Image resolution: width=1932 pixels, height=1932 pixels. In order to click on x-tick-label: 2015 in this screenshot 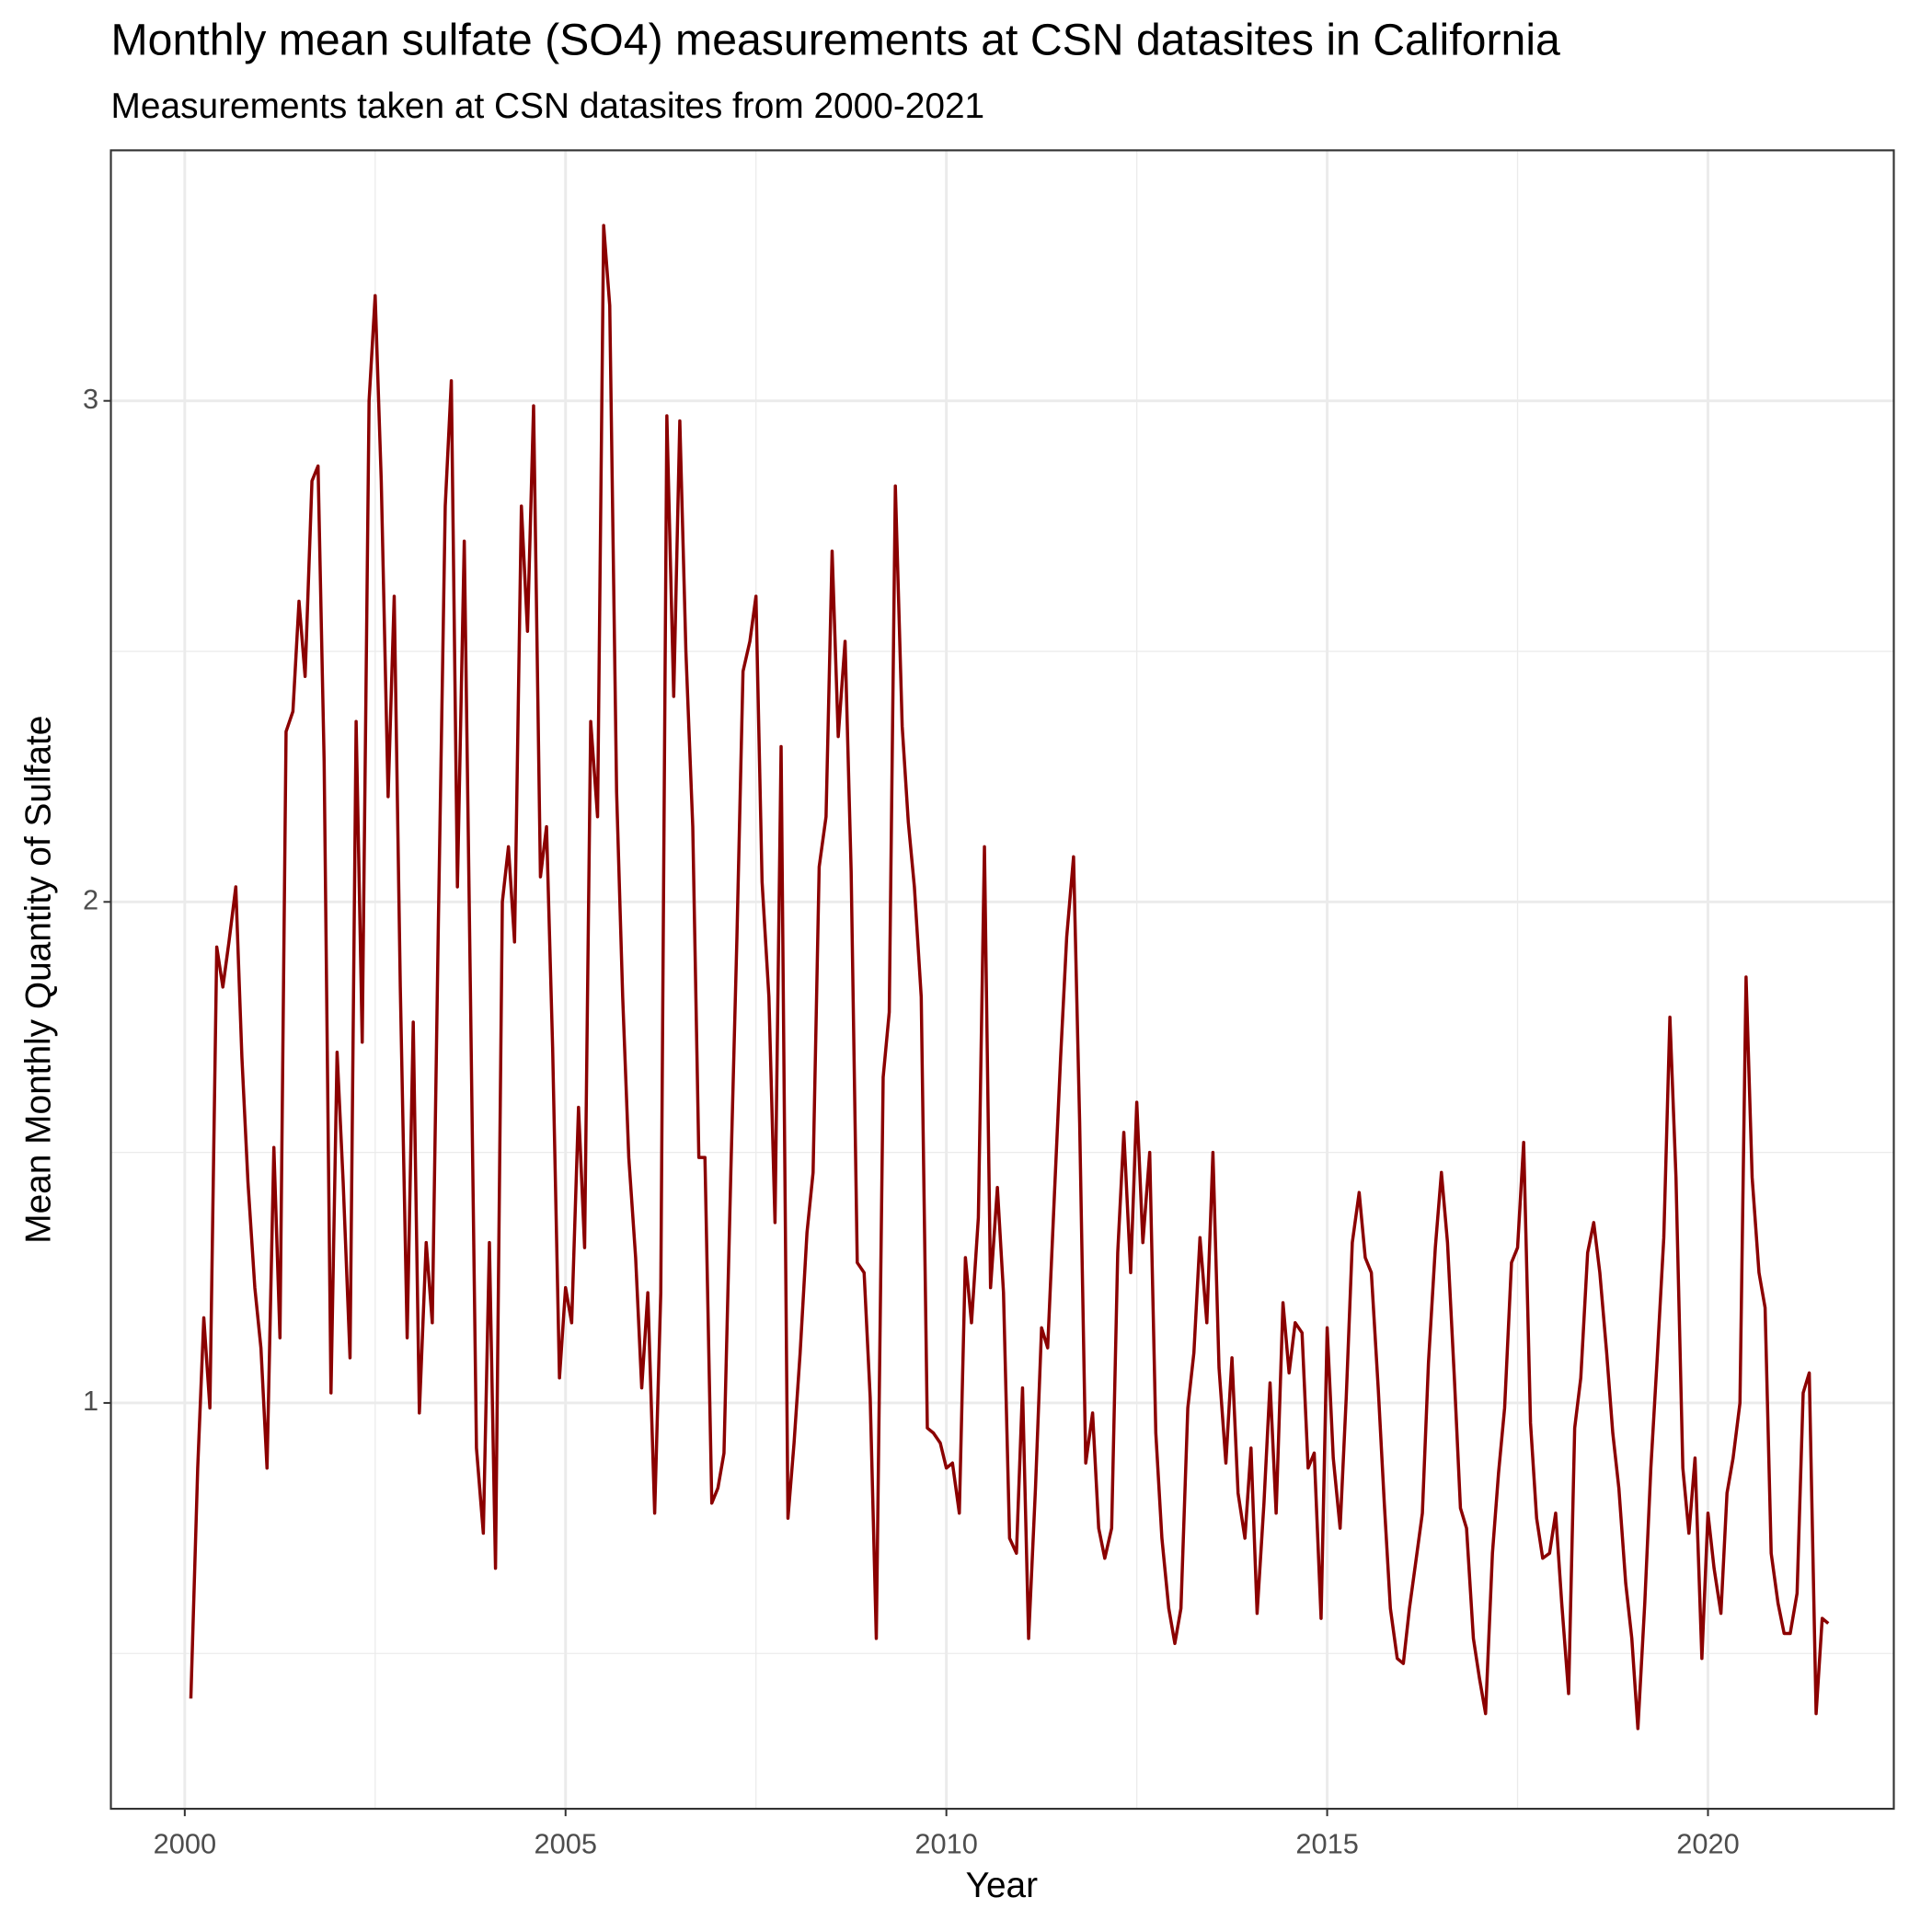, I will do `click(1327, 1843)`.